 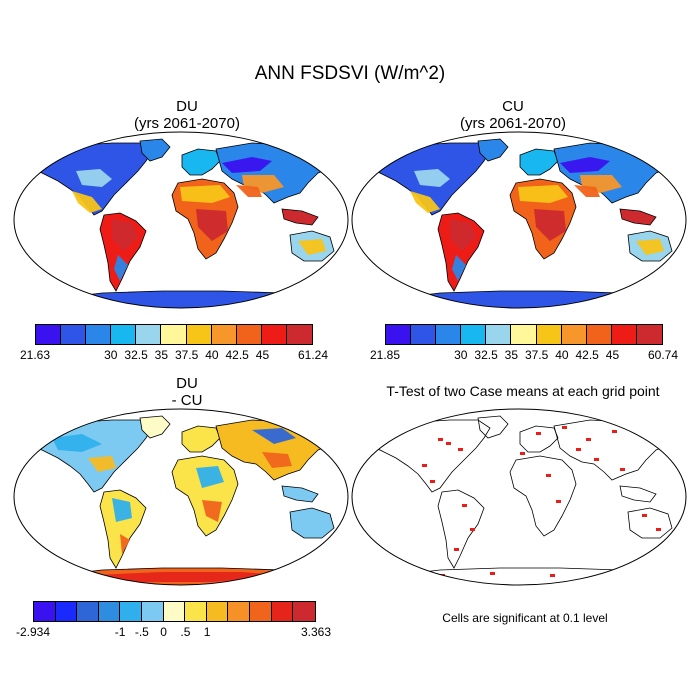 I want to click on cu-colorbar-label: 37.5, so click(x=536, y=355).